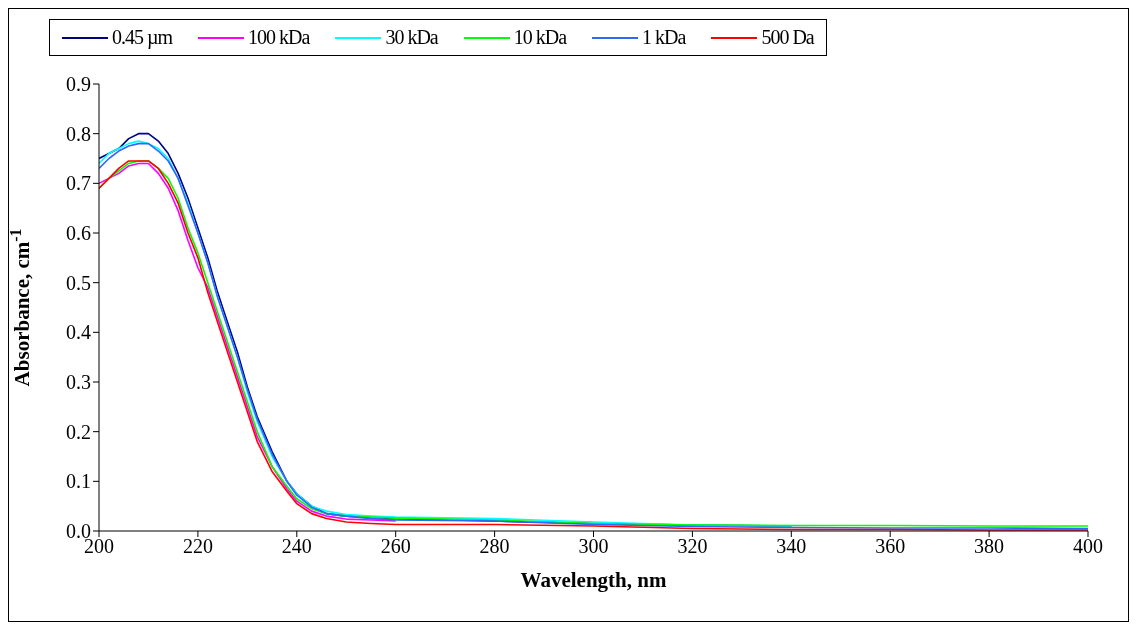  I want to click on x-axis-title: Wavelength, nm, so click(593, 580).